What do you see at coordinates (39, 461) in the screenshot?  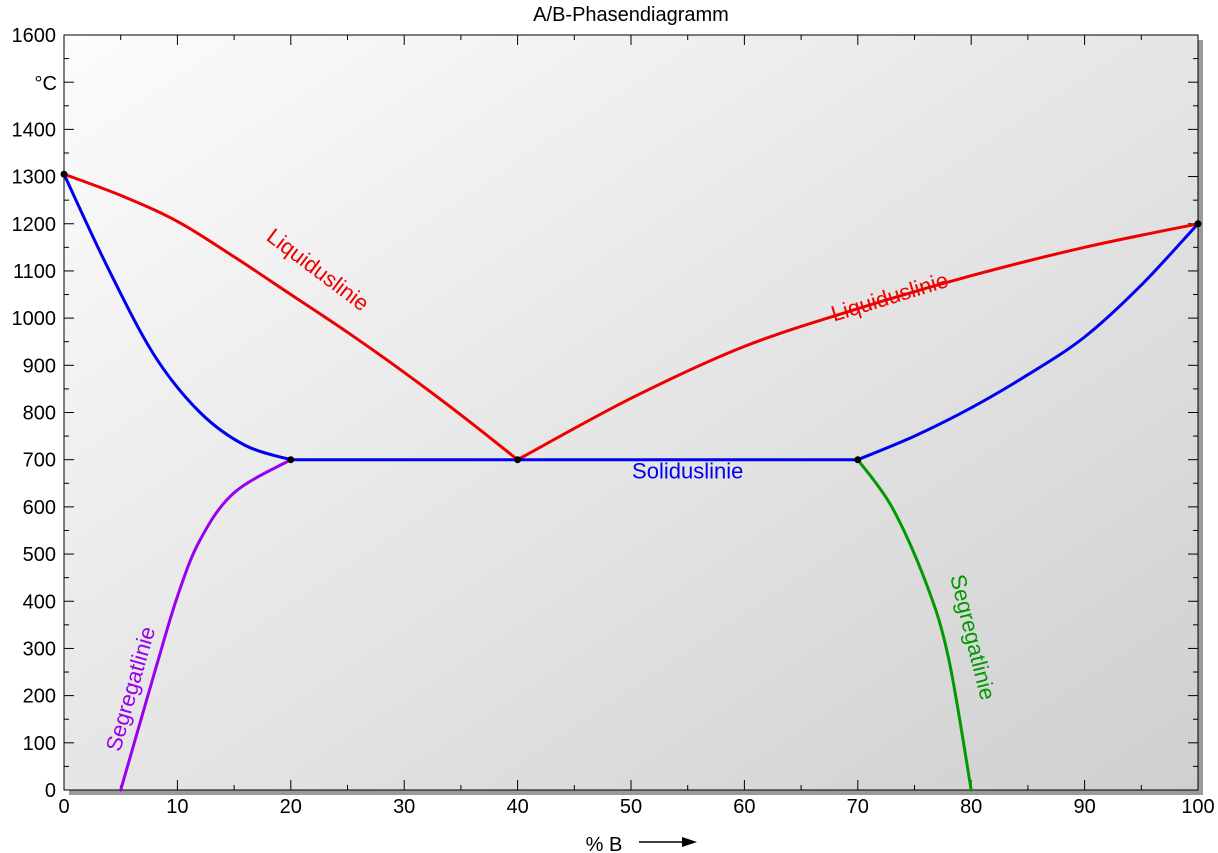 I see `y-tick-label: 700` at bounding box center [39, 461].